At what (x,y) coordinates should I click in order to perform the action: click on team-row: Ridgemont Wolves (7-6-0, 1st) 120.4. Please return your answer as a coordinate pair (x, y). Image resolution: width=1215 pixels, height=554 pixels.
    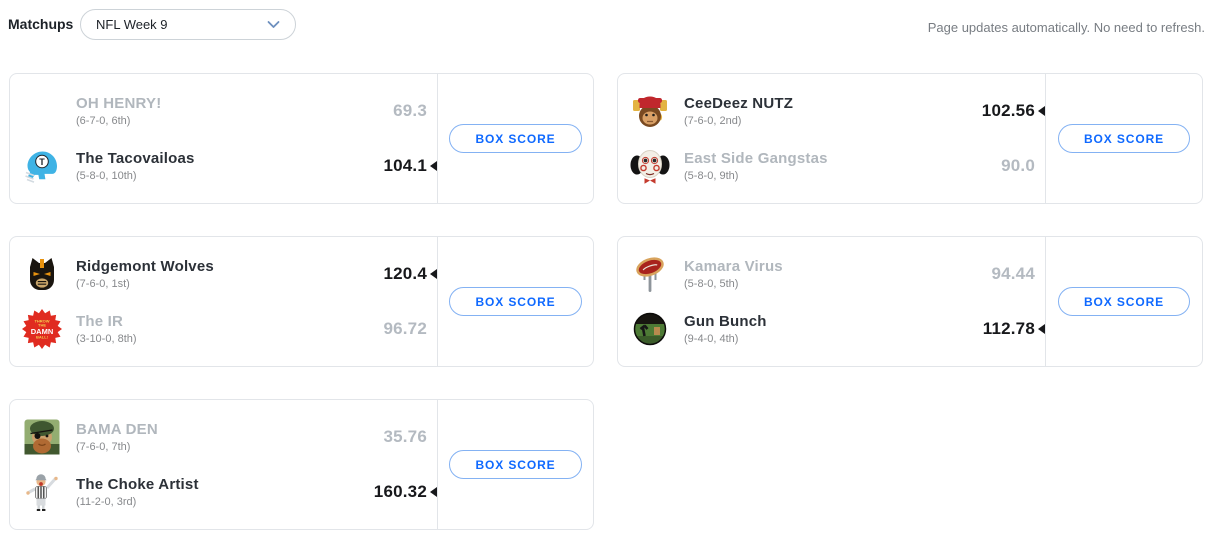
    Looking at the image, I should click on (229, 274).